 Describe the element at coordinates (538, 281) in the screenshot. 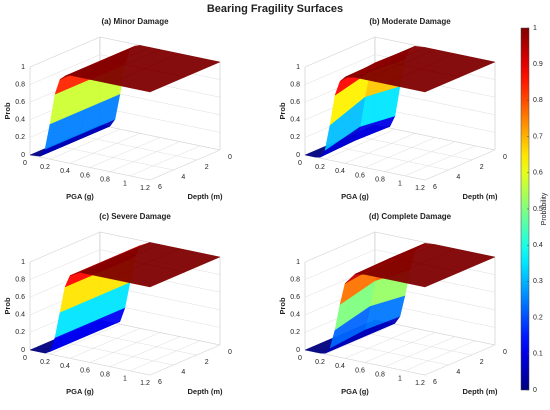

I see `colorbar-tick-label: 0.3` at that location.